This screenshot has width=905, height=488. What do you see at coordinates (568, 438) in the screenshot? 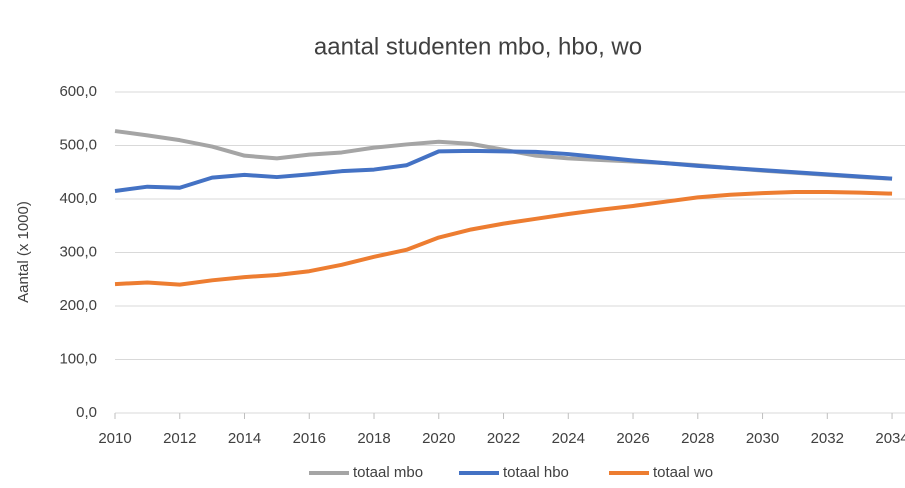
I see `x-tick-label: 2024` at bounding box center [568, 438].